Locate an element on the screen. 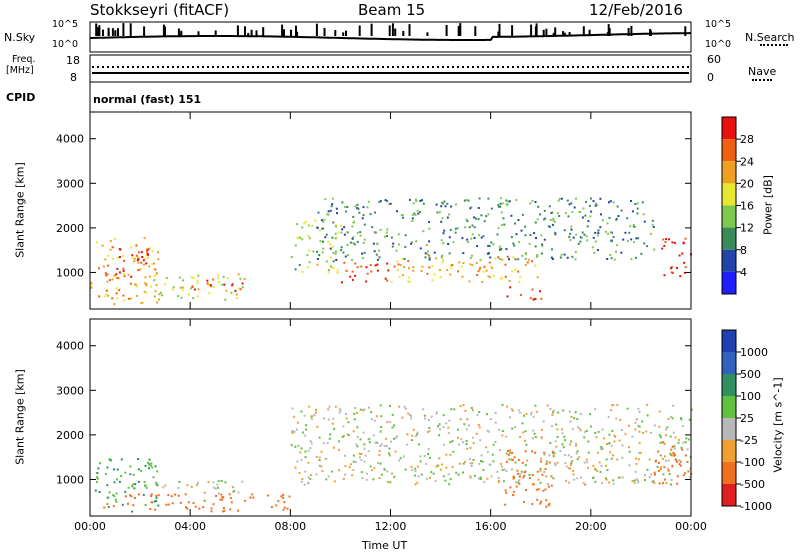 The height and width of the screenshot is (554, 800). power-colorbar-label: Power [dB] is located at coordinates (768, 205).